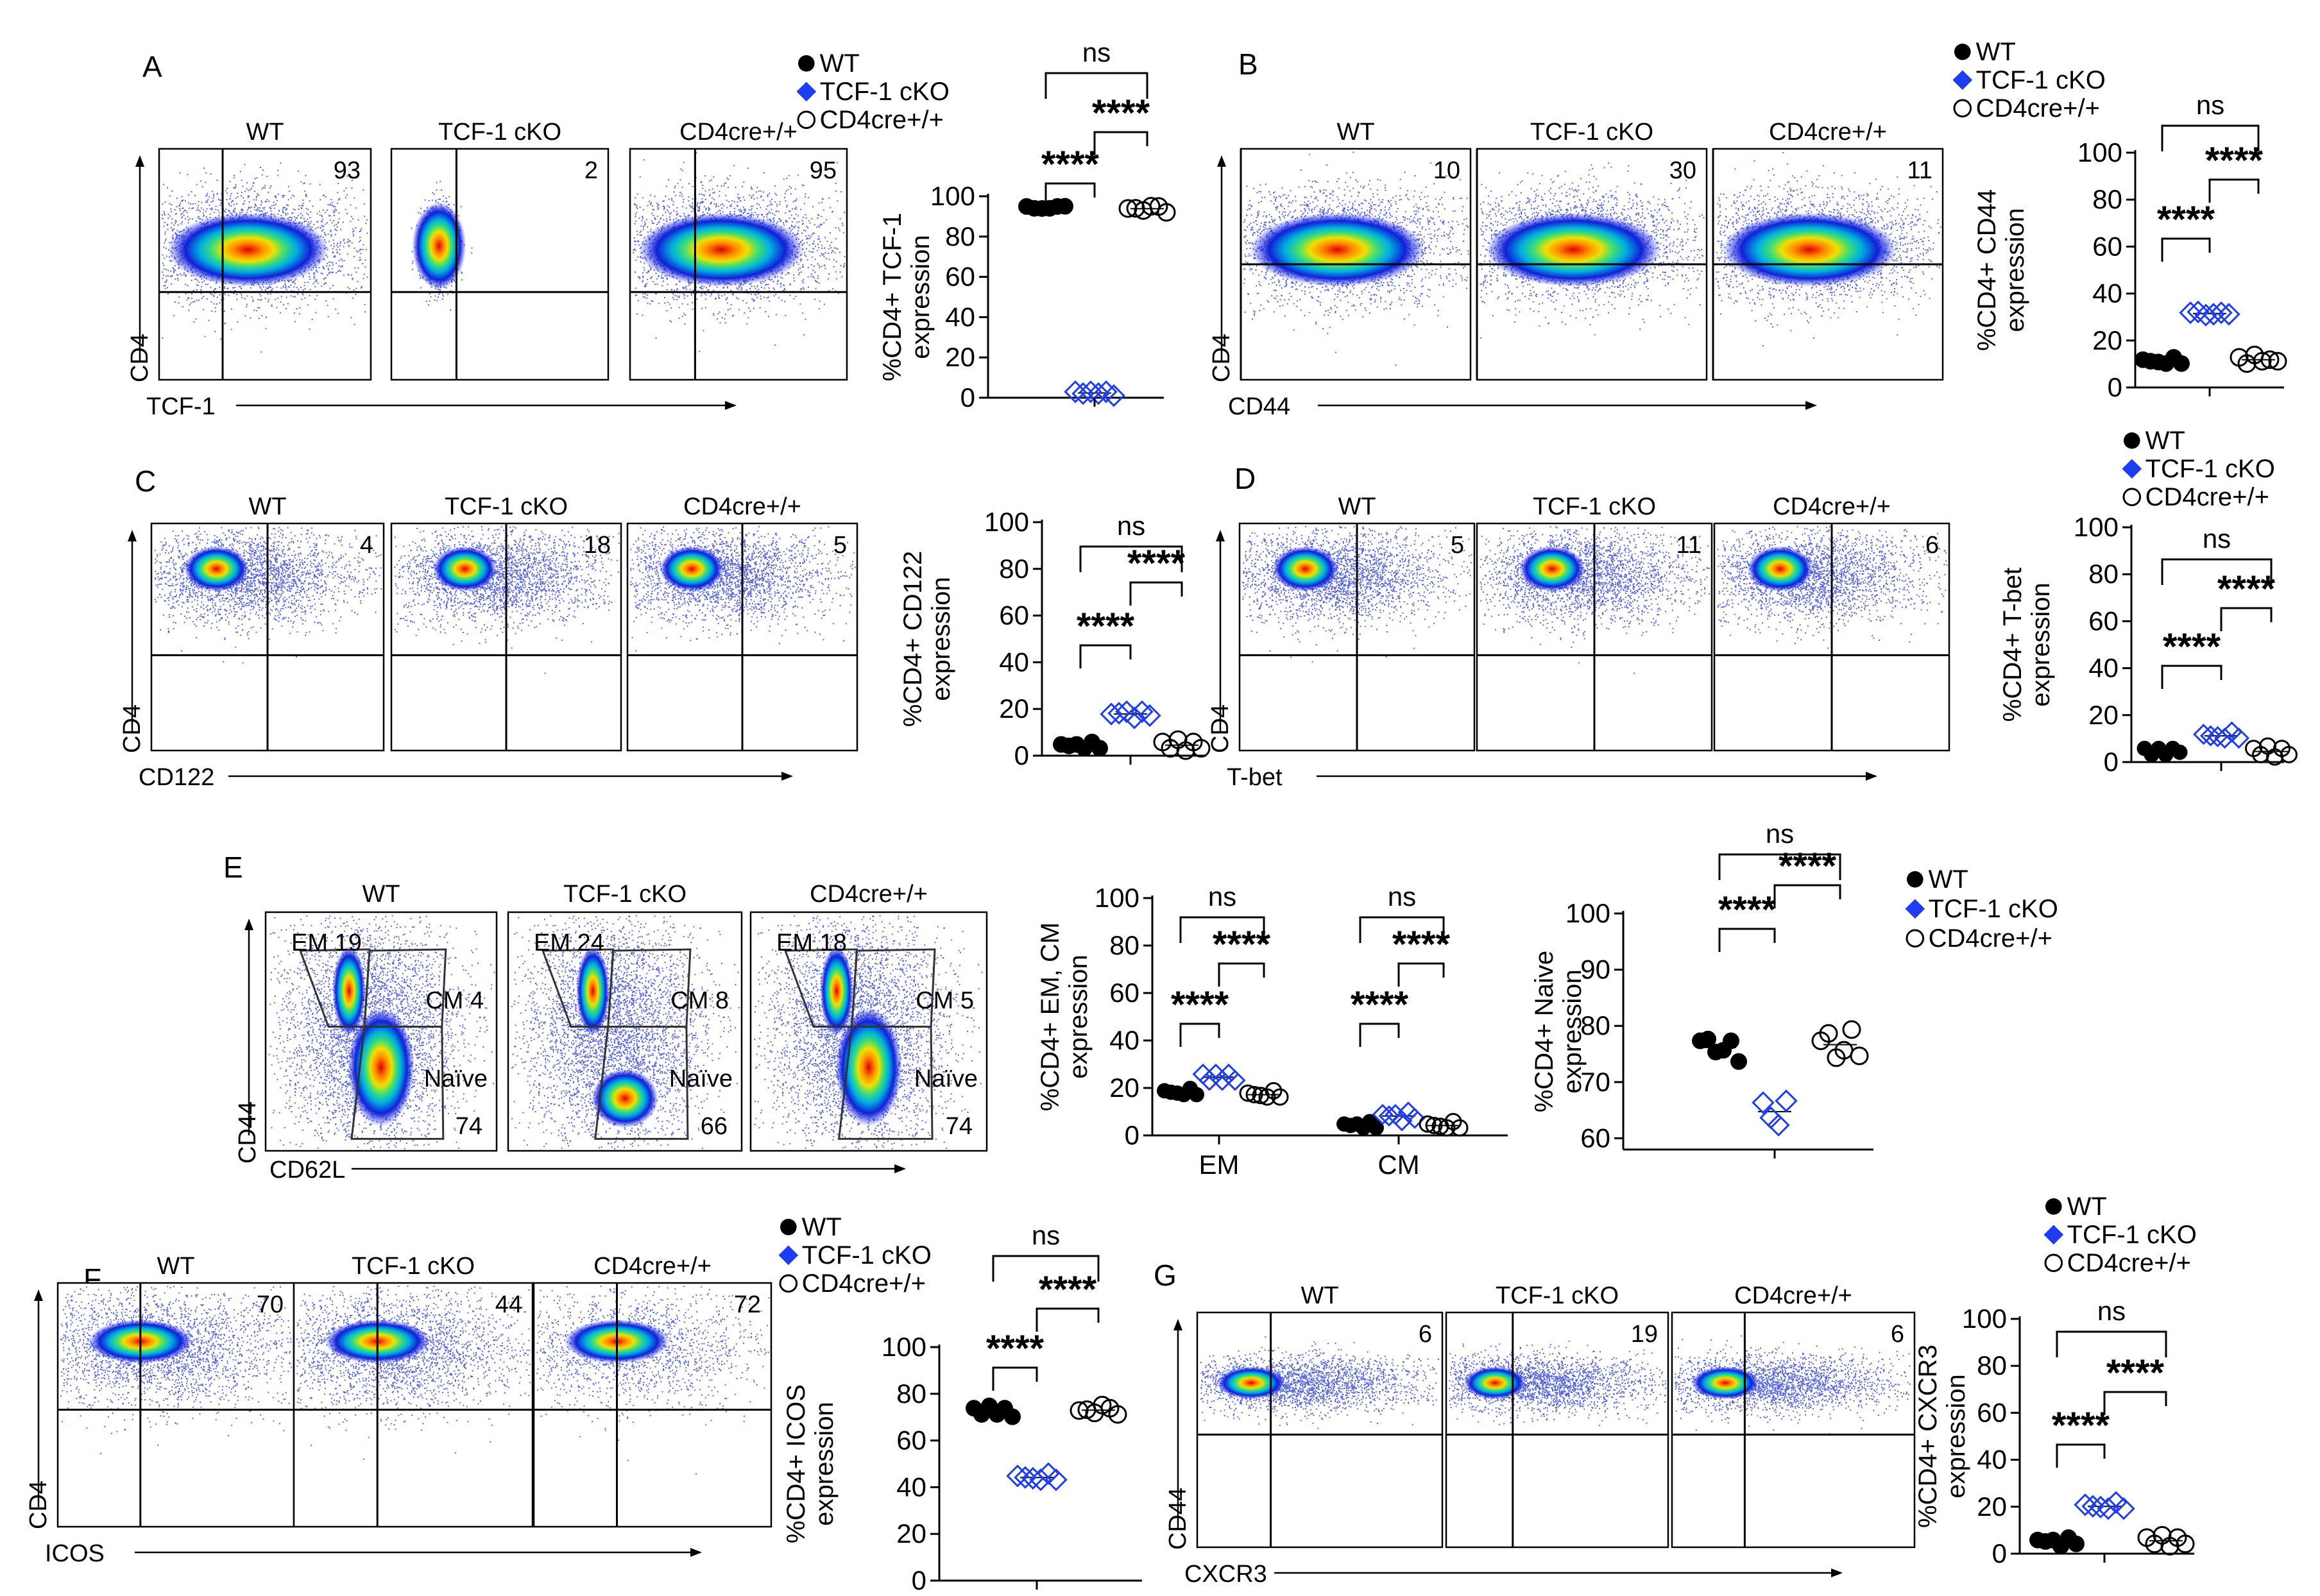  I want to click on chart-B-bracket-cko-cre, so click(2234, 190).